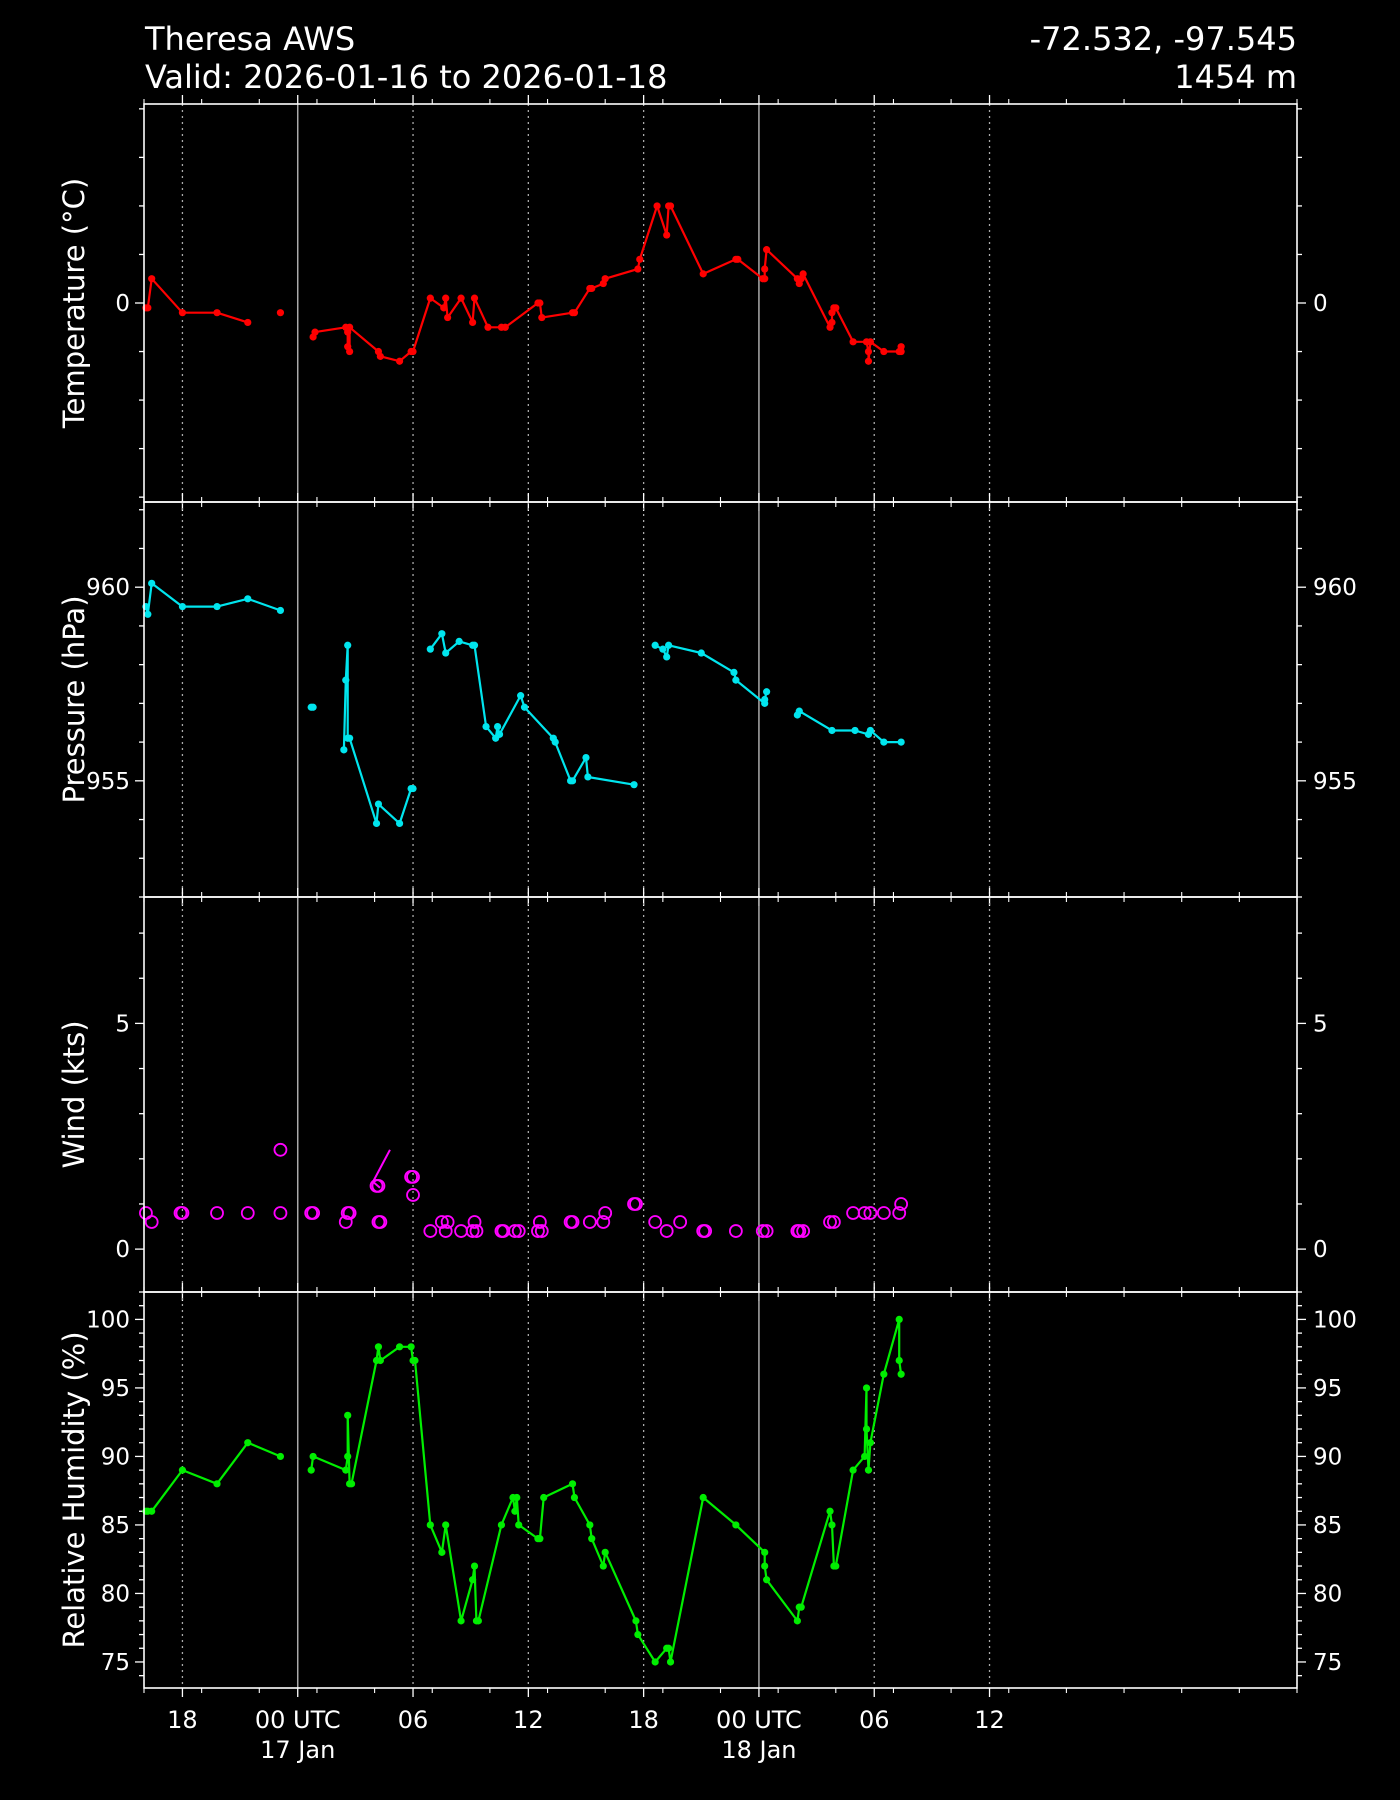 This screenshot has width=1400, height=1800. I want to click on x-tick-label: 17 Jan, so click(297, 1750).